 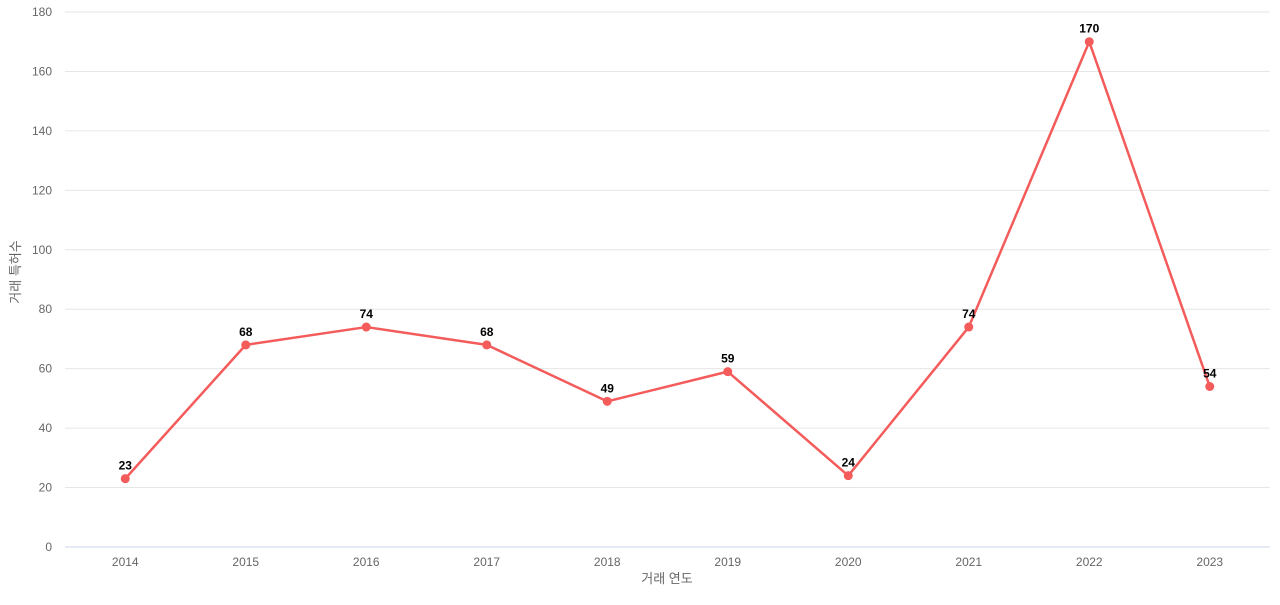 What do you see at coordinates (849, 463) in the screenshot?
I see `data-label: 24` at bounding box center [849, 463].